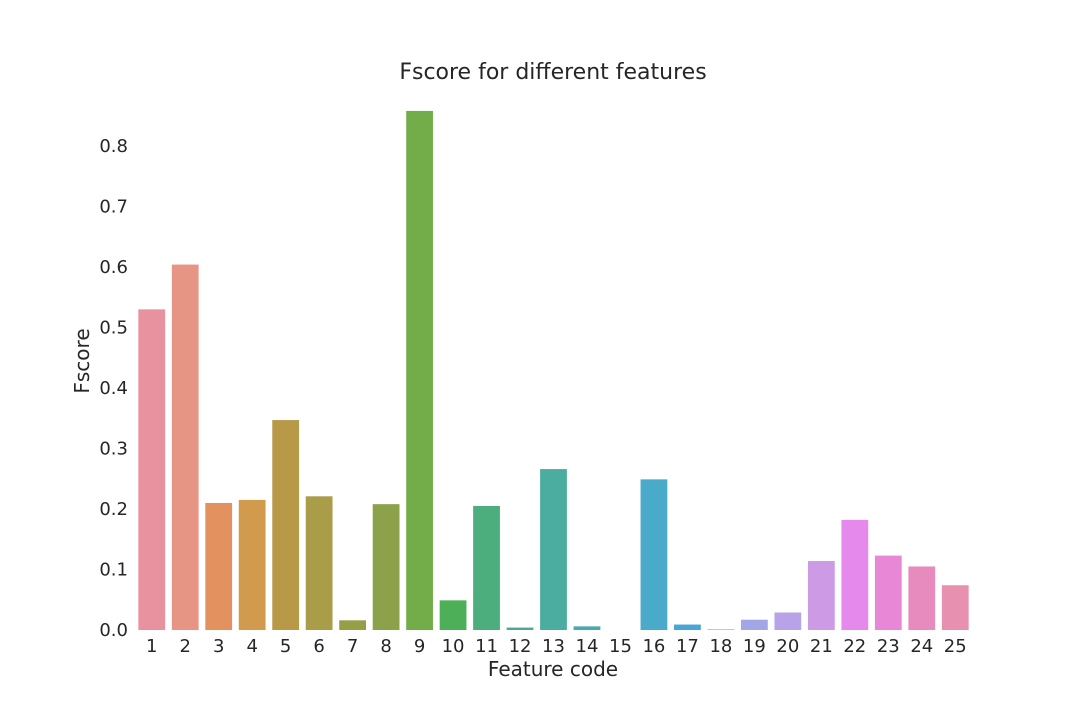  Describe the element at coordinates (113, 207) in the screenshot. I see `y-tick-label: 0.7` at that location.